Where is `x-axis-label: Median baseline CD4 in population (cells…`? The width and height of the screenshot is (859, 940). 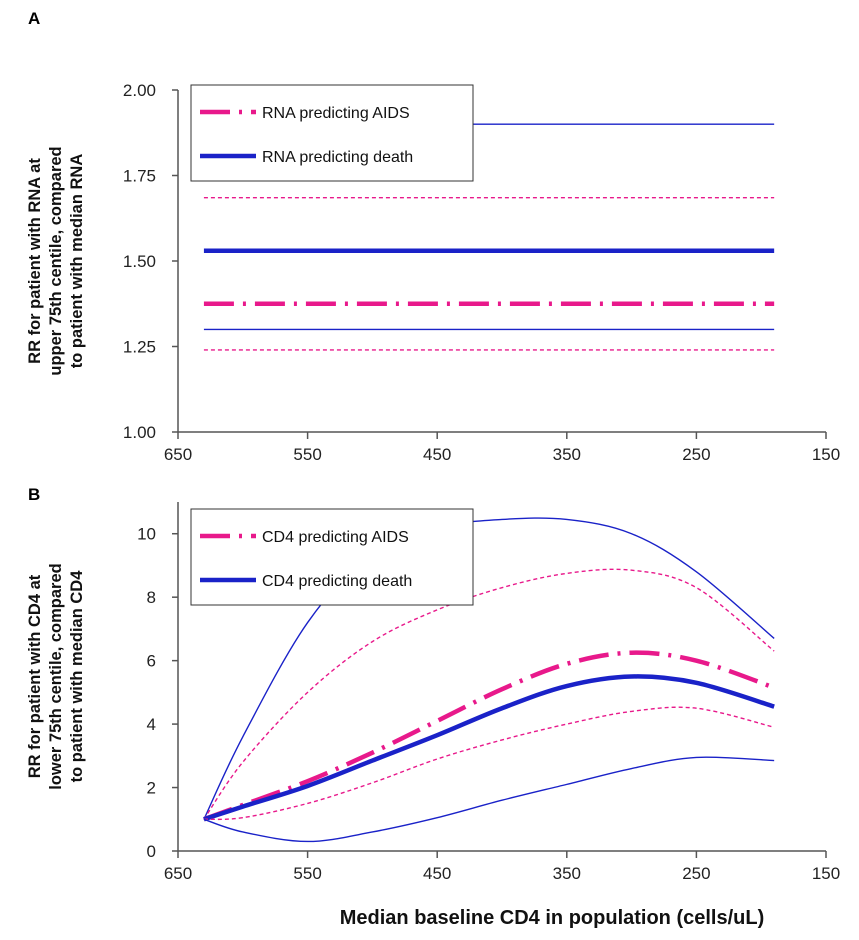 x-axis-label: Median baseline CD4 in population (cells… is located at coordinates (552, 918).